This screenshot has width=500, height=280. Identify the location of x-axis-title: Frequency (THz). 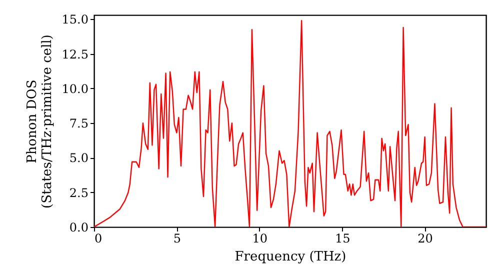
(290, 257).